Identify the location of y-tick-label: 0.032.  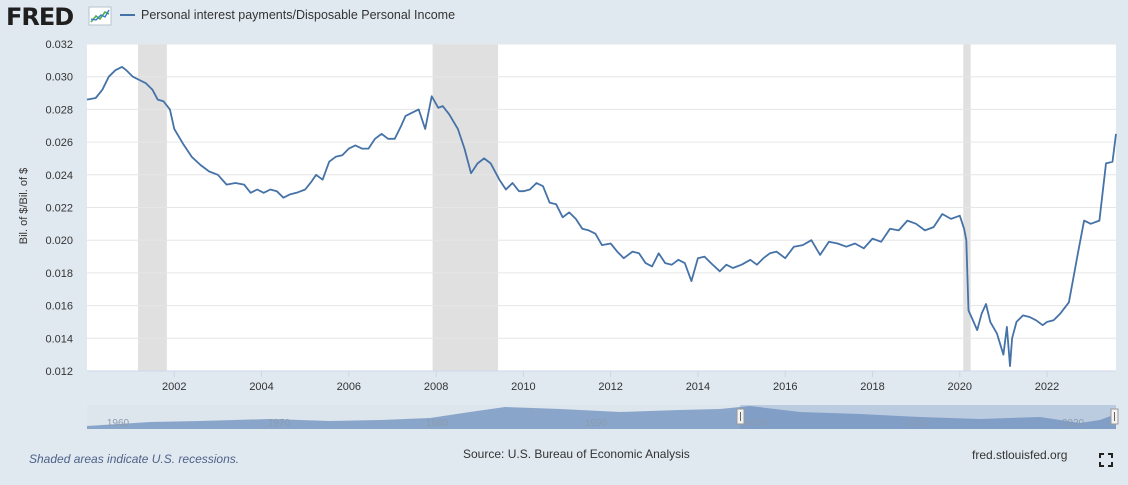
(59, 45).